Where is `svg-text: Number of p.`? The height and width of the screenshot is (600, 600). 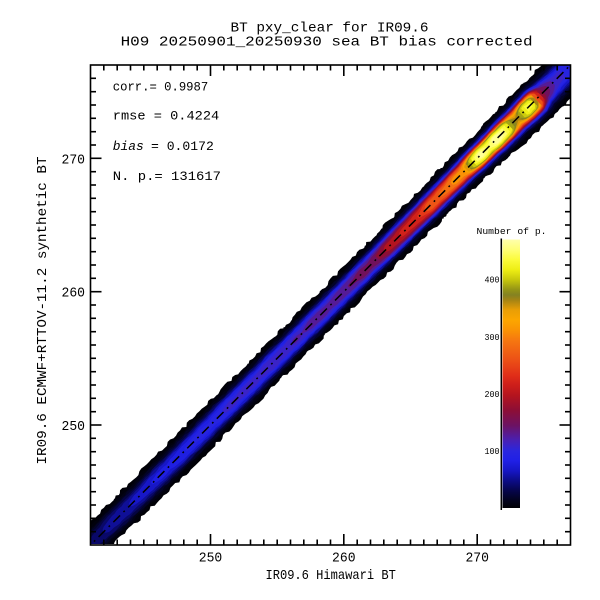 svg-text: Number of p. is located at coordinates (512, 231).